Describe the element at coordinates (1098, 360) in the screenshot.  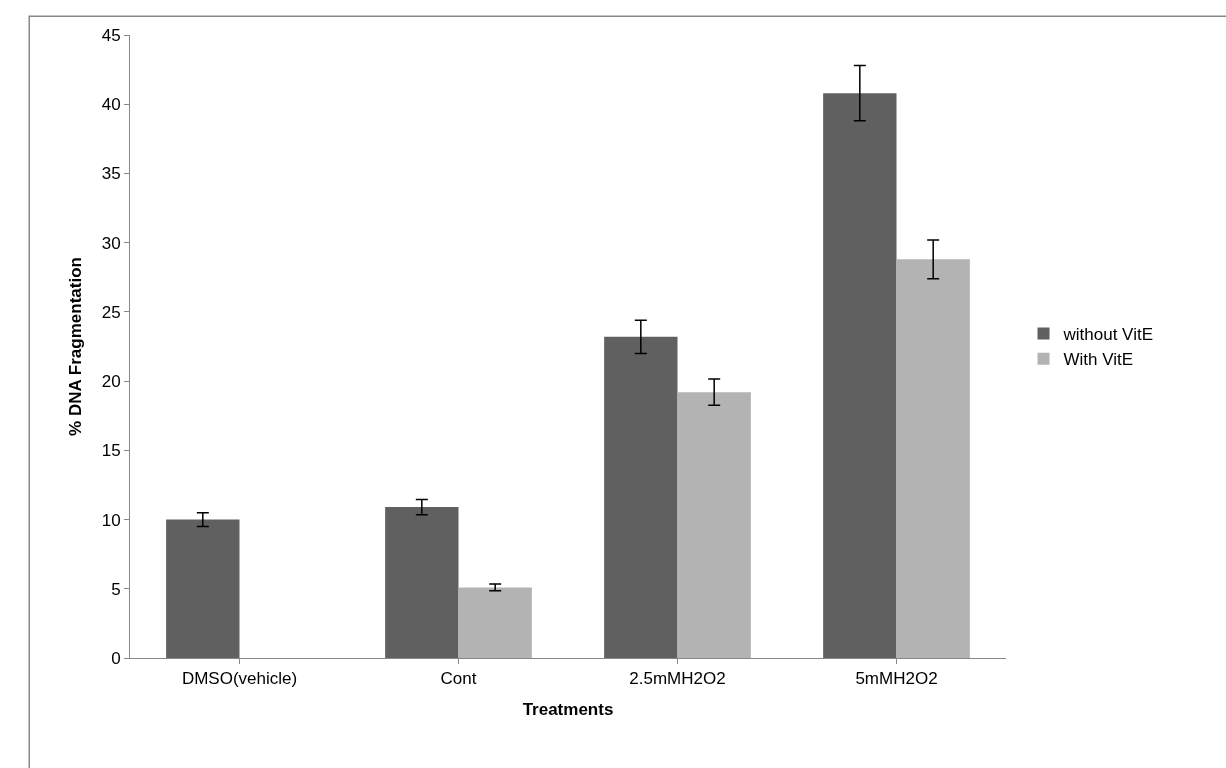
I see `legend-label: With VitE` at that location.